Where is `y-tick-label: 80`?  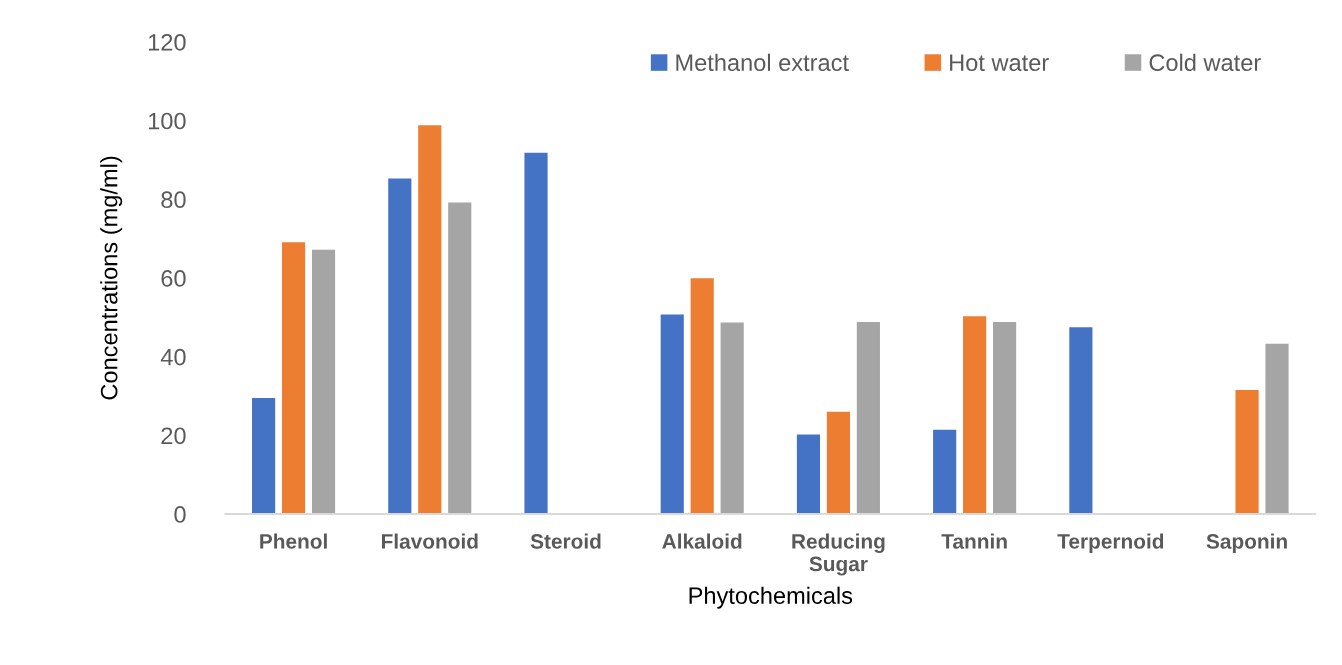 y-tick-label: 80 is located at coordinates (173, 200).